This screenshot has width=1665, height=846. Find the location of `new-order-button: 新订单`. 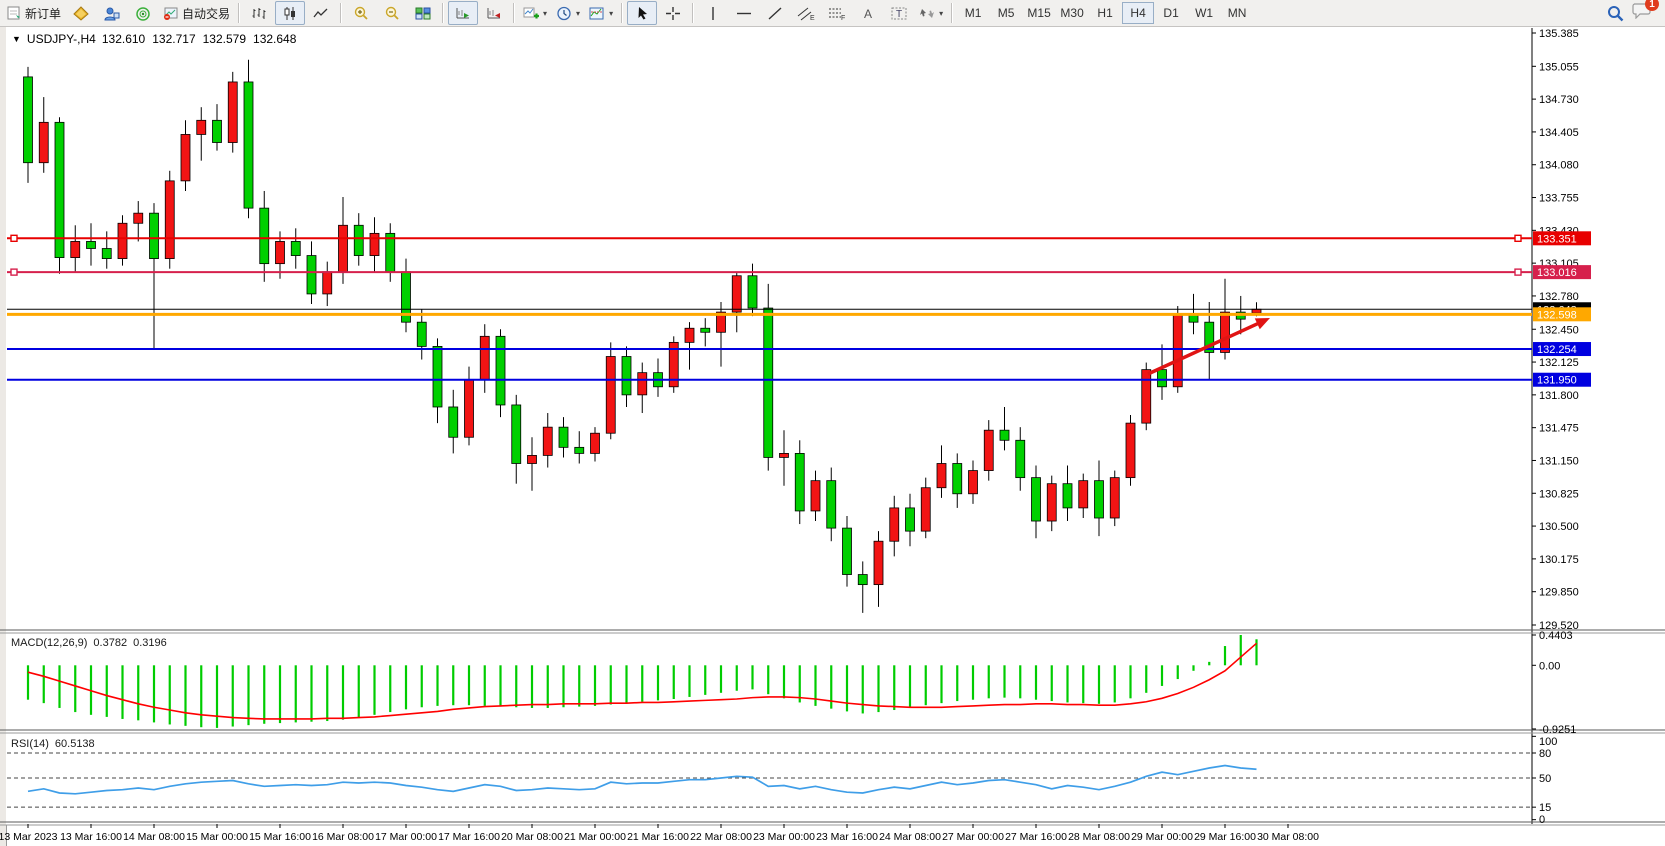

new-order-button: 新订单 is located at coordinates (34, 13).